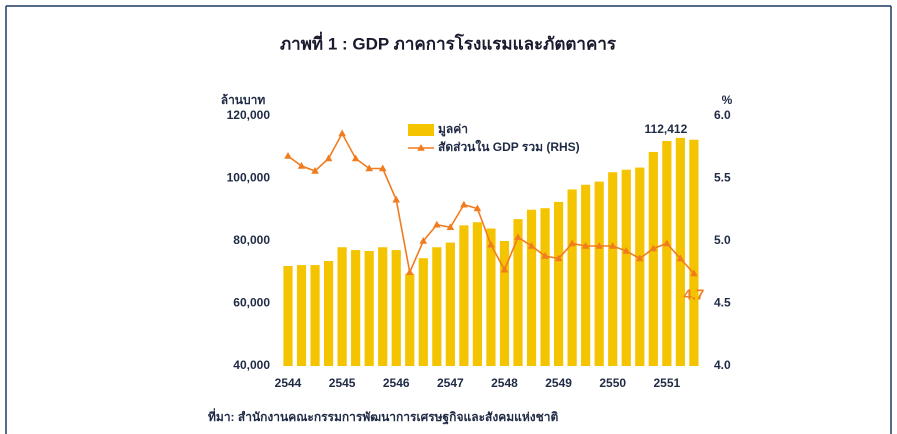 The image size is (897, 434). Describe the element at coordinates (288, 383) in the screenshot. I see `x-tick-label: 2544` at that location.